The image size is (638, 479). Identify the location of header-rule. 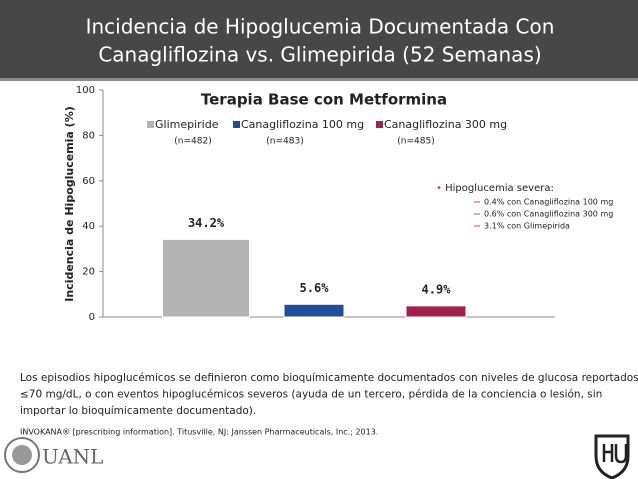
(319, 79).